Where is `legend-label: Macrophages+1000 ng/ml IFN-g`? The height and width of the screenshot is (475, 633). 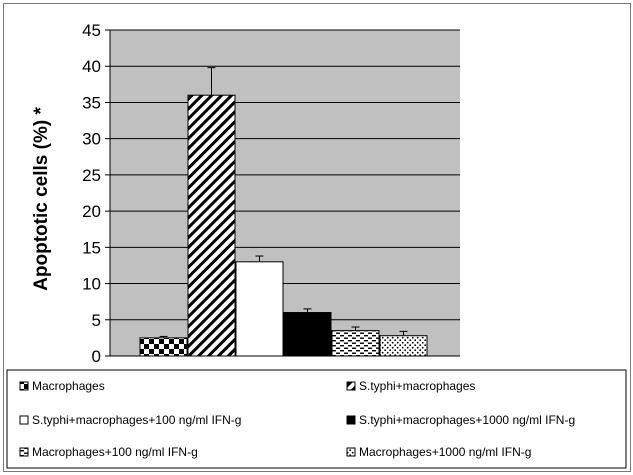 legend-label: Macrophages+1000 ng/ml IFN-g is located at coordinates (445, 452).